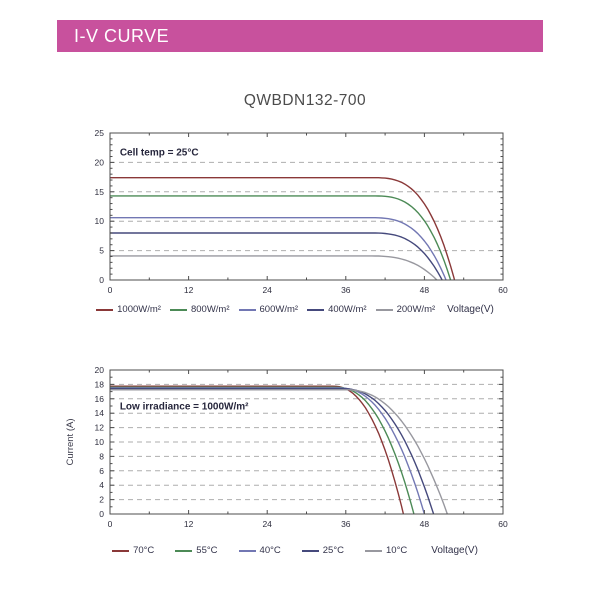 The width and height of the screenshot is (600, 600). What do you see at coordinates (100, 428) in the screenshot?
I see `y-tick-label: 12` at bounding box center [100, 428].